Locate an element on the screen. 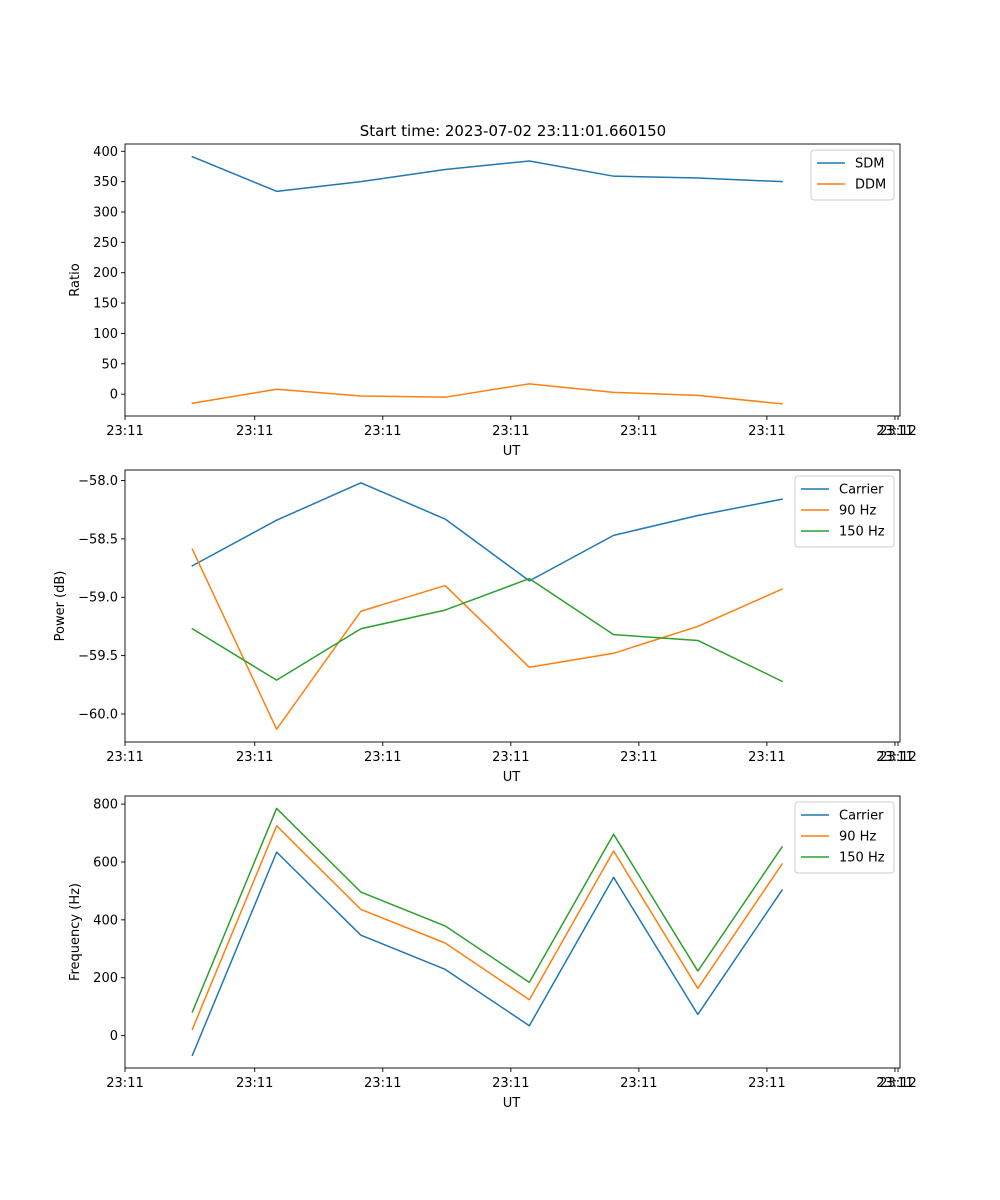 The image size is (1000, 1200). ratio-x-tick-label: 23:12 is located at coordinates (897, 431).